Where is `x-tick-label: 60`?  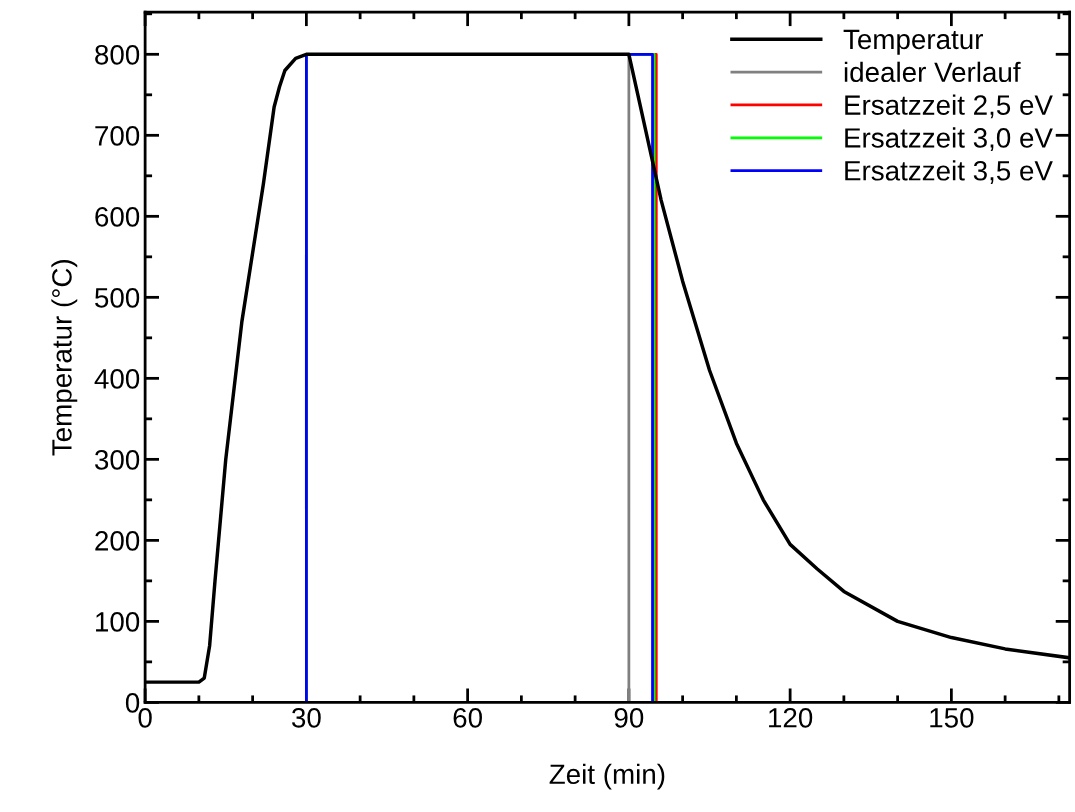 x-tick-label: 60 is located at coordinates (467, 717).